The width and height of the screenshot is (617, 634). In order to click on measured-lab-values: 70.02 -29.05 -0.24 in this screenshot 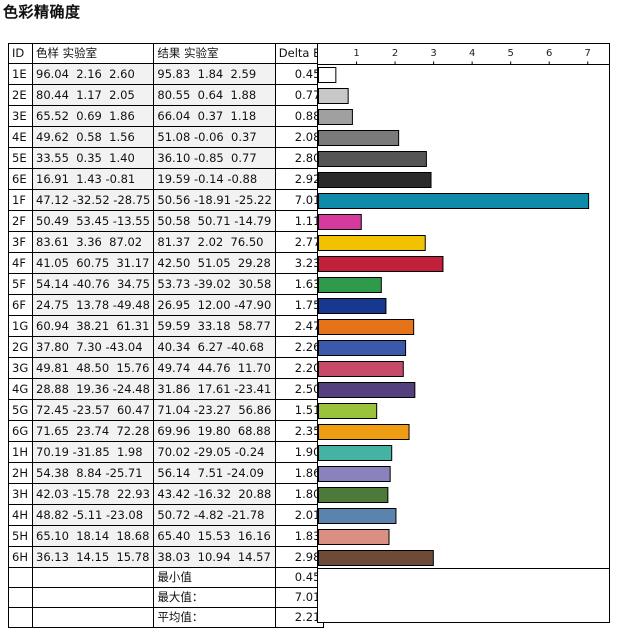, I will do `click(214, 452)`.